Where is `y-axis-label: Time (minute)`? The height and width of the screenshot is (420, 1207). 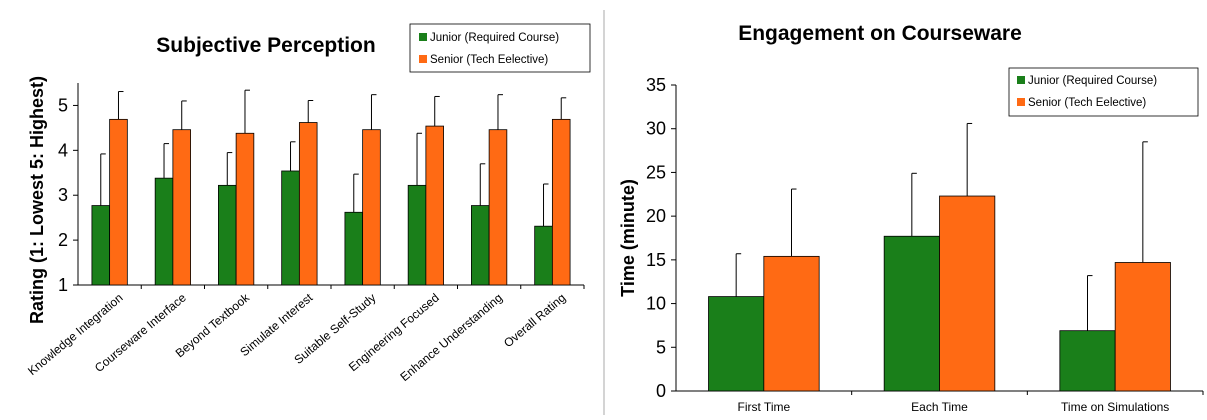
y-axis-label: Time (minute) is located at coordinates (628, 238).